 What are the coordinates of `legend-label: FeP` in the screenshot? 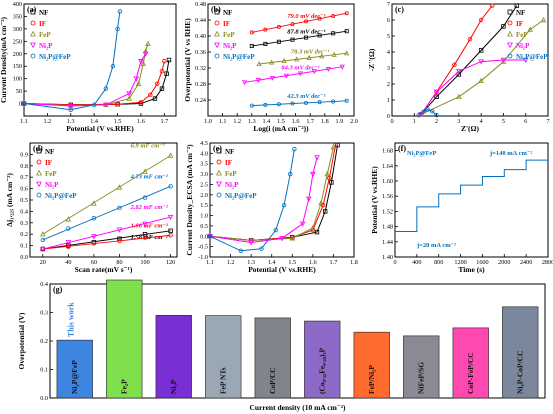 It's located at (229, 35).